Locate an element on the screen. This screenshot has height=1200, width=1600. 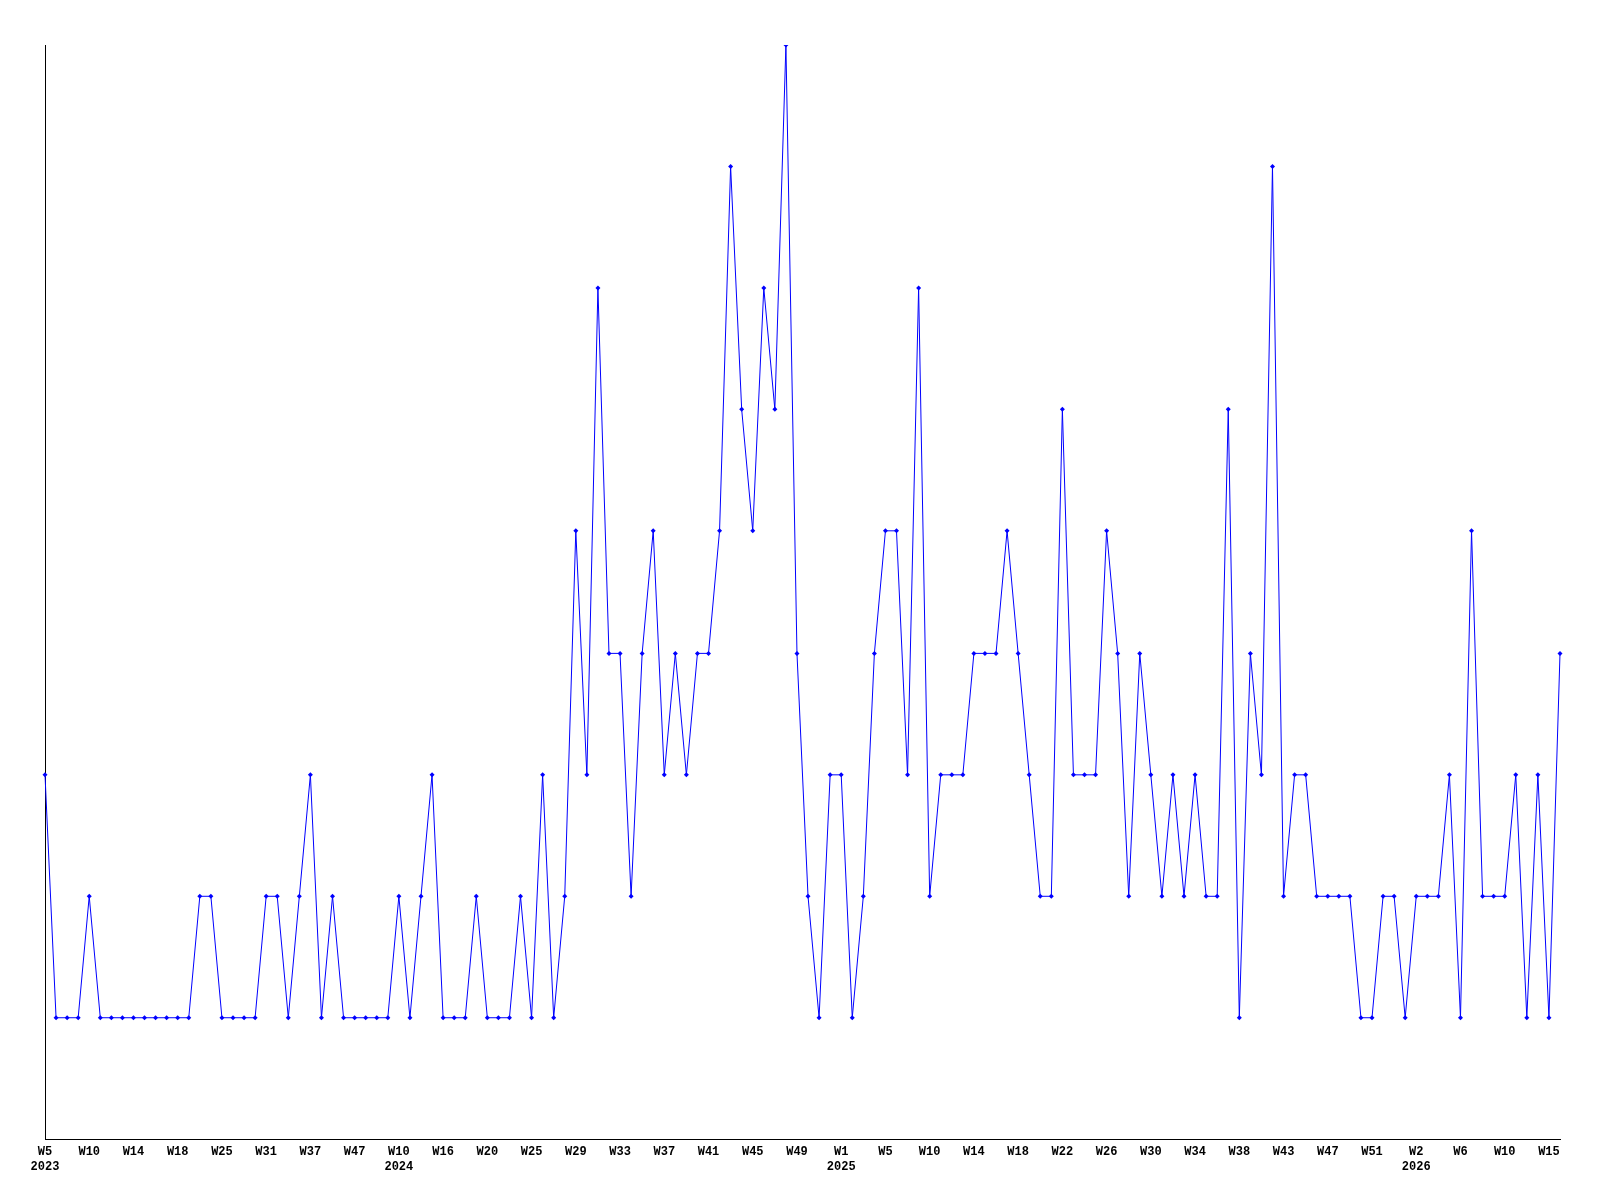
x-tick-label: W1 2025 is located at coordinates (841, 1159).